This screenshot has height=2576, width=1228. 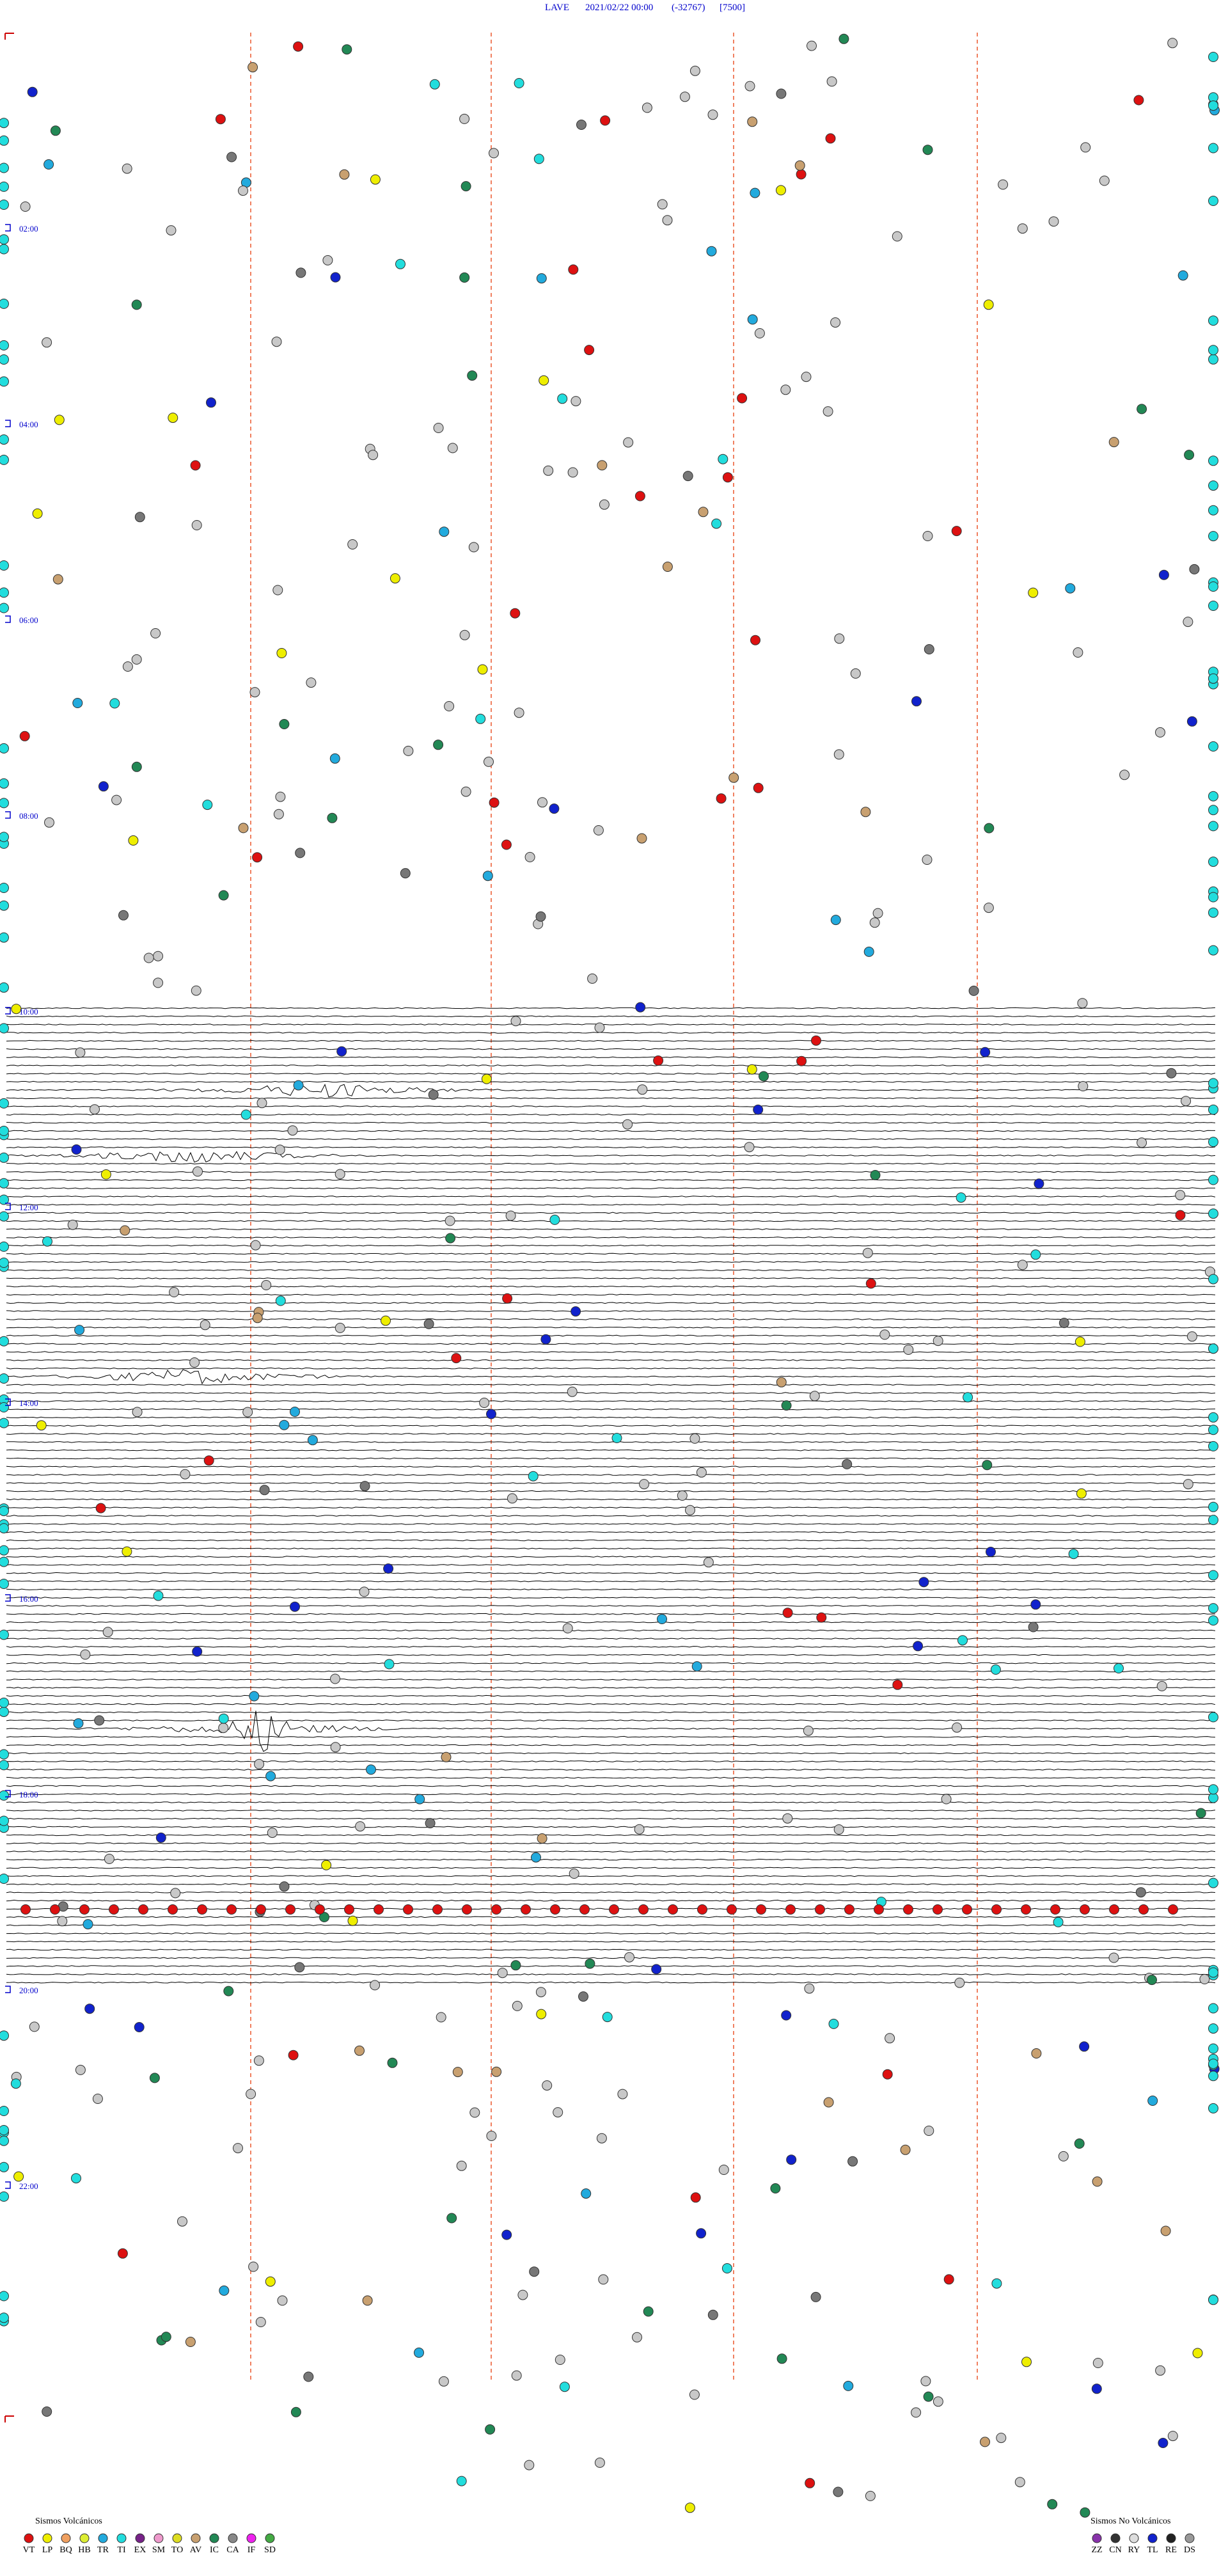 What do you see at coordinates (28, 2186) in the screenshot?
I see `time-label: 22:00` at bounding box center [28, 2186].